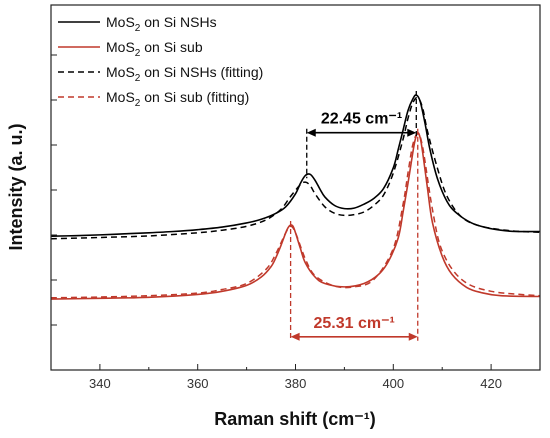 The height and width of the screenshot is (438, 550). I want to click on legend-entry-3: MoS2 on Si NSHs (fitting), so click(160, 74).